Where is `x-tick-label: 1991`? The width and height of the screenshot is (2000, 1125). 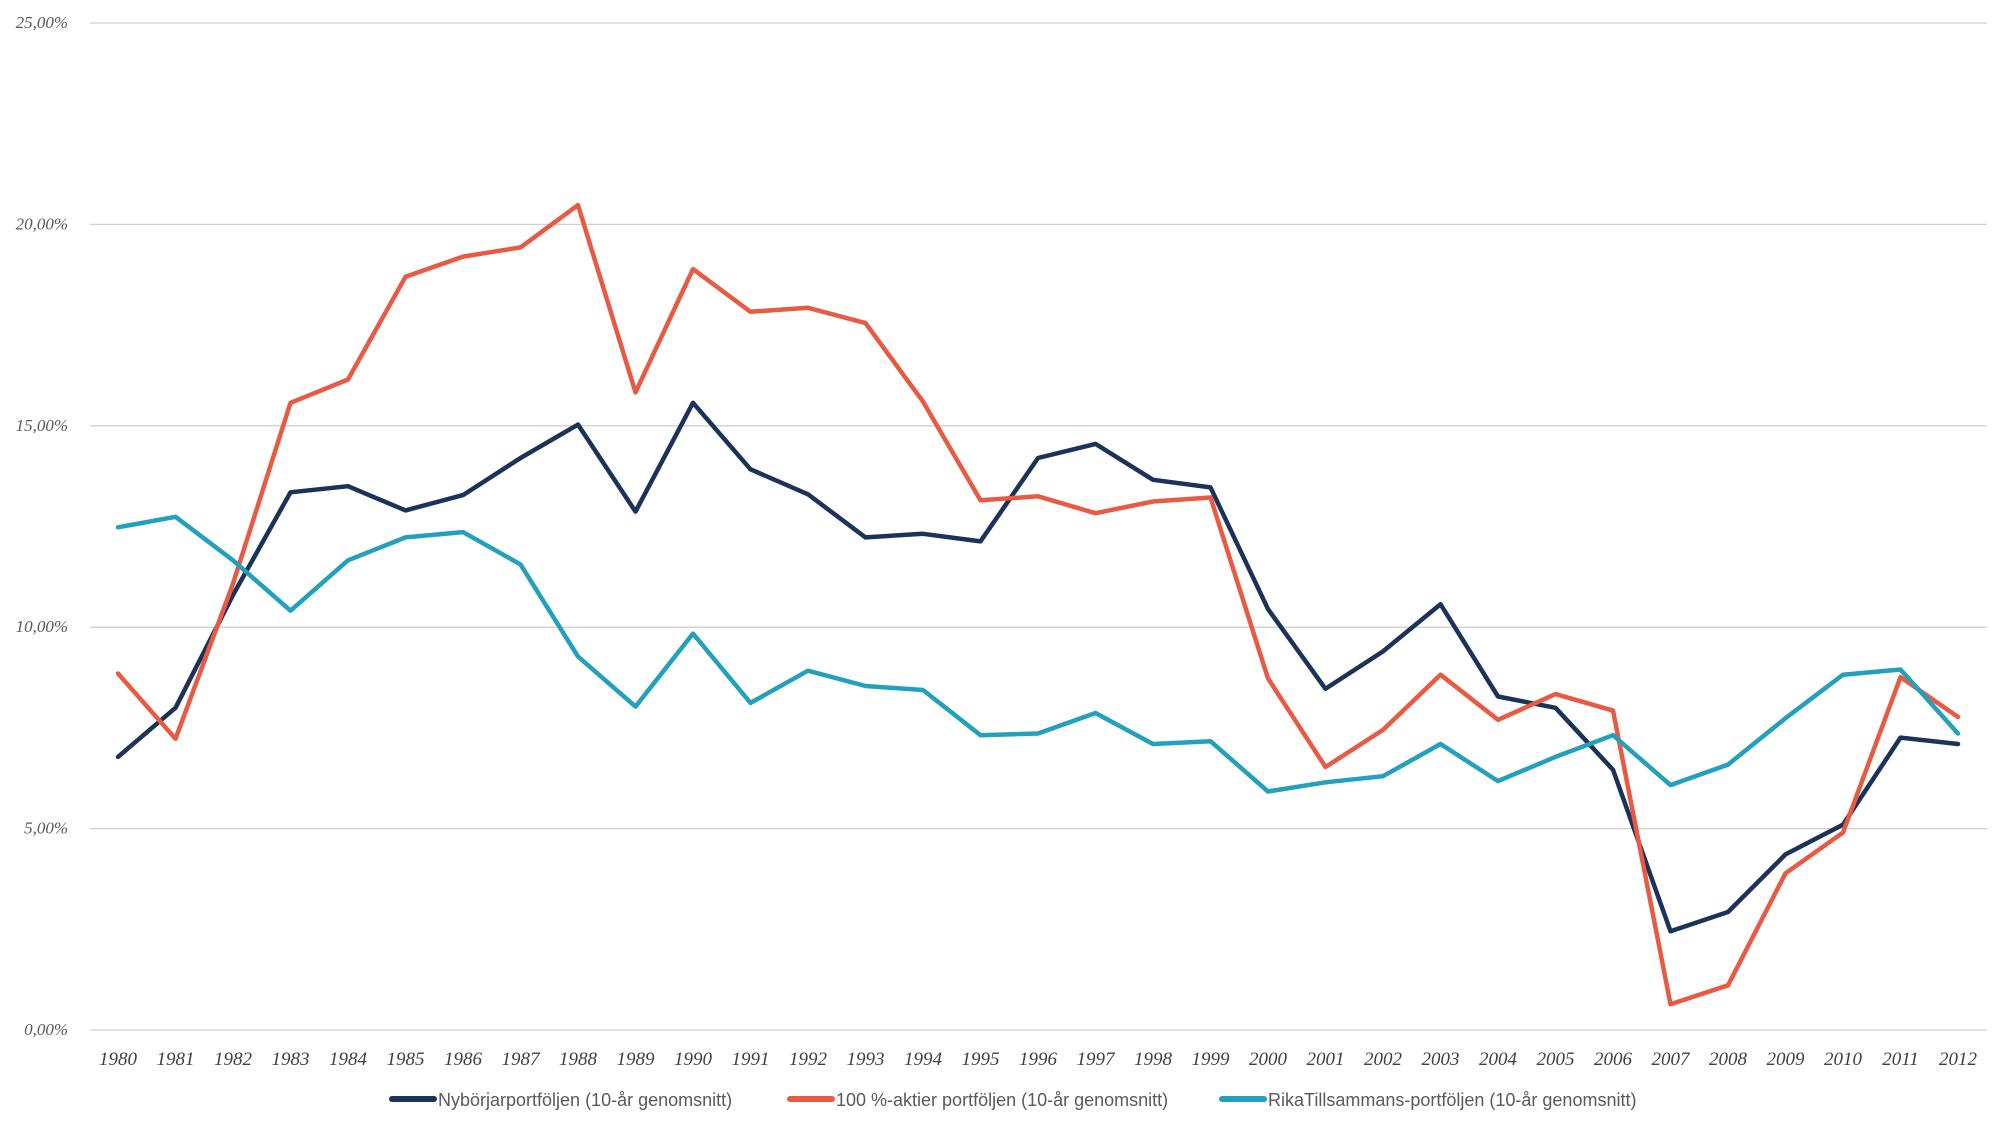
x-tick-label: 1991 is located at coordinates (751, 1059).